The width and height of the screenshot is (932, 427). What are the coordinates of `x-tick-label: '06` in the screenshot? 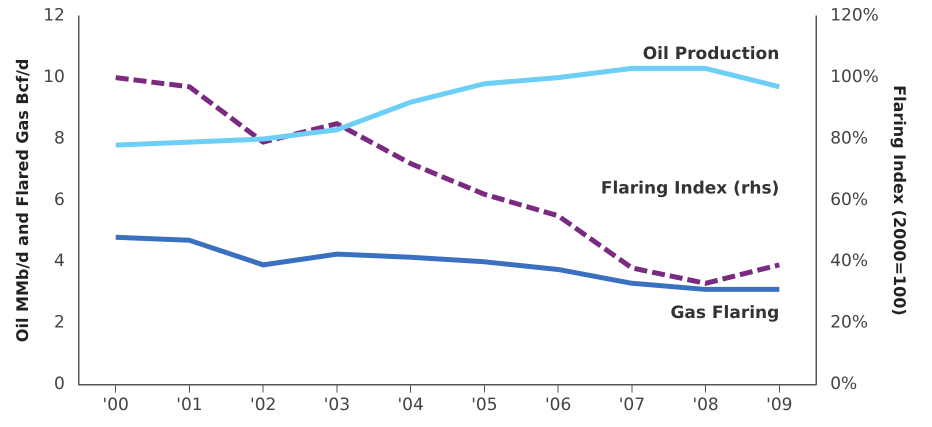 It's located at (558, 405).